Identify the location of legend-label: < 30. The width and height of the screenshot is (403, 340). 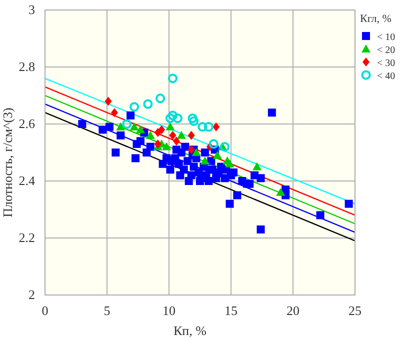
(386, 63).